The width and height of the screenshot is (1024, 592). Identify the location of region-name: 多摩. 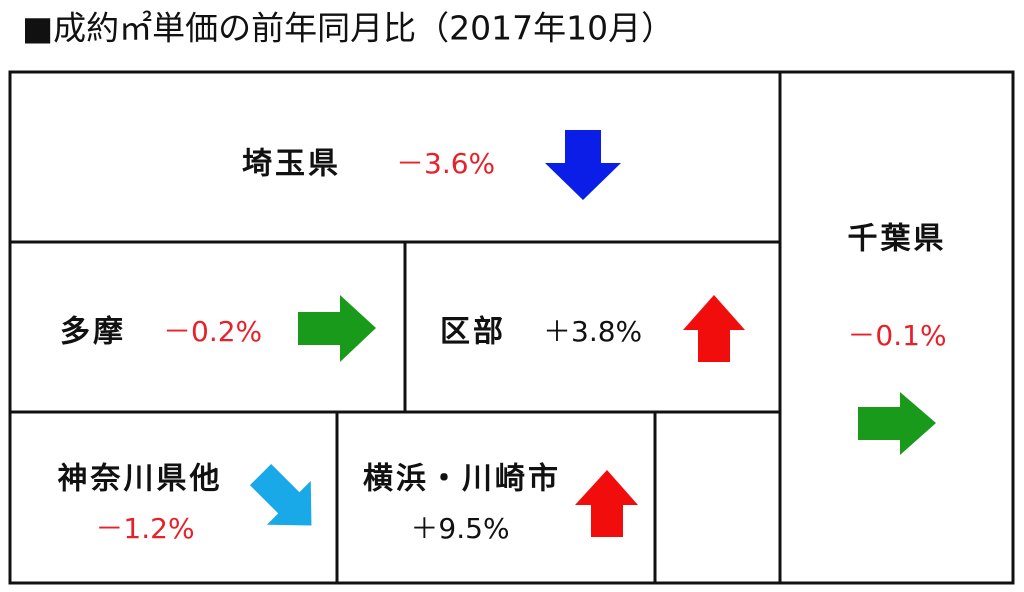
(93, 332).